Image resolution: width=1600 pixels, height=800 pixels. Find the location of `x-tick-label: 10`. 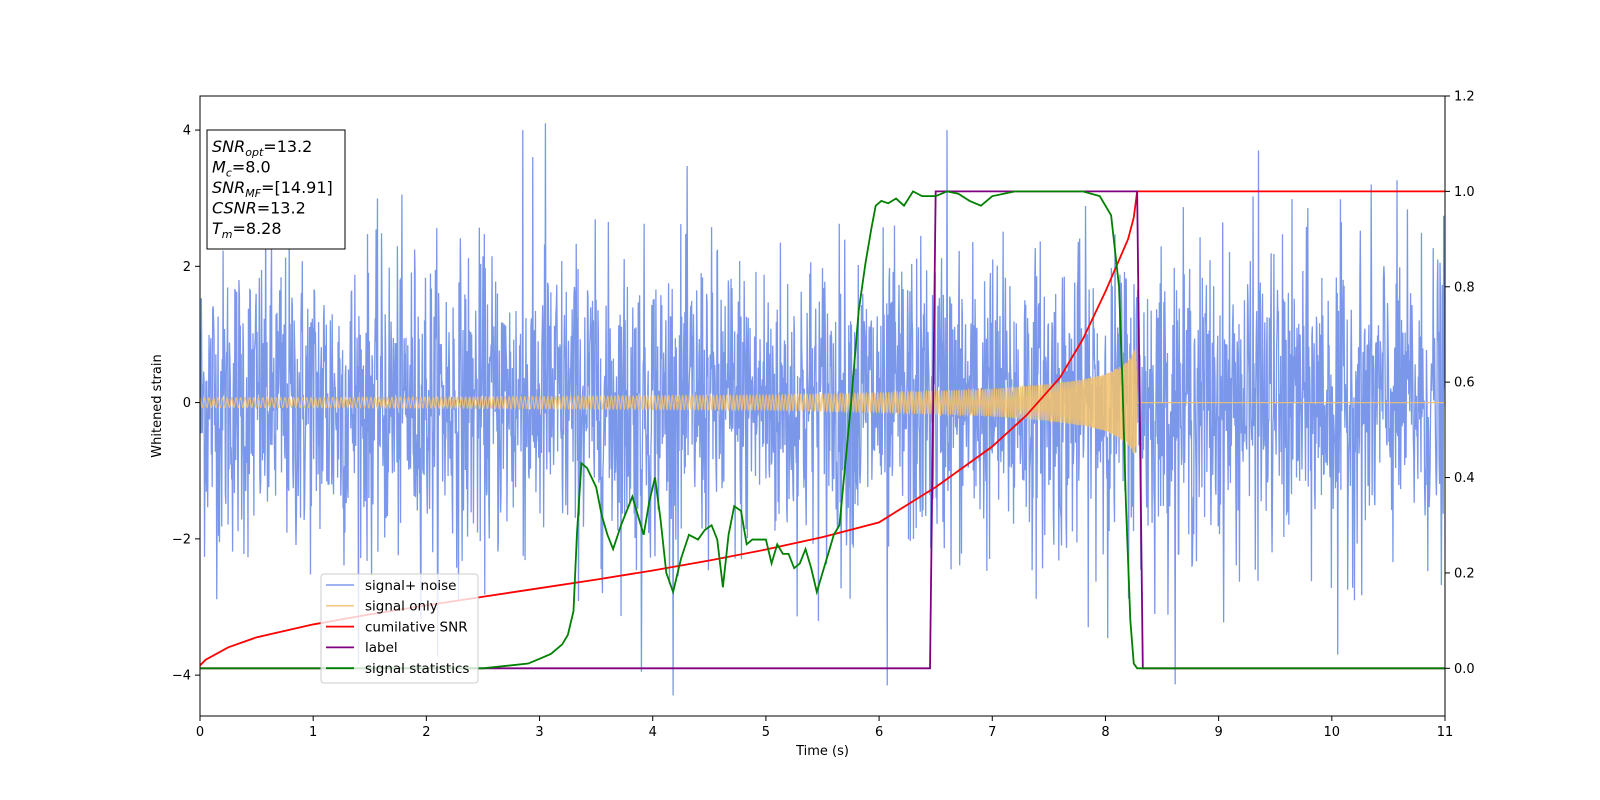

x-tick-label: 10 is located at coordinates (1332, 732).